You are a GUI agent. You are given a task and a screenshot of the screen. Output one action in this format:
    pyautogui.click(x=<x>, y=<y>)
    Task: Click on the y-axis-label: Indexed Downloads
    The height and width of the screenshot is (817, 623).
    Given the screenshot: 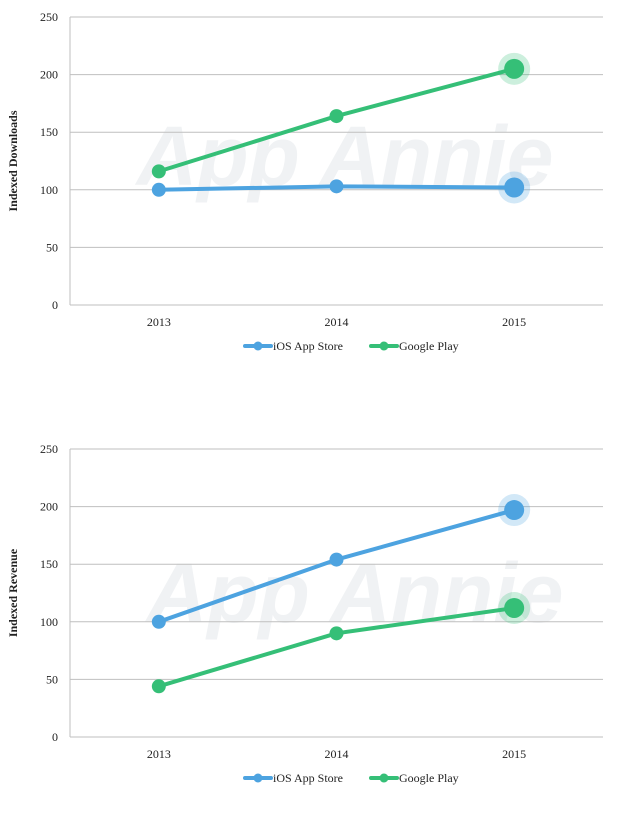 What is the action you would take?
    pyautogui.click(x=13, y=160)
    